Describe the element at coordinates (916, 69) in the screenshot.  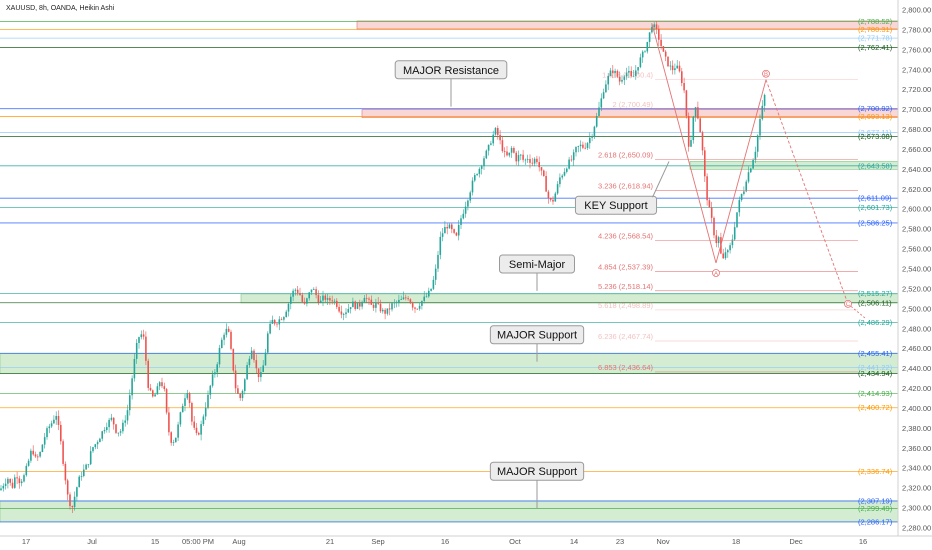
I see `price-tick-label: 2,740.00` at that location.